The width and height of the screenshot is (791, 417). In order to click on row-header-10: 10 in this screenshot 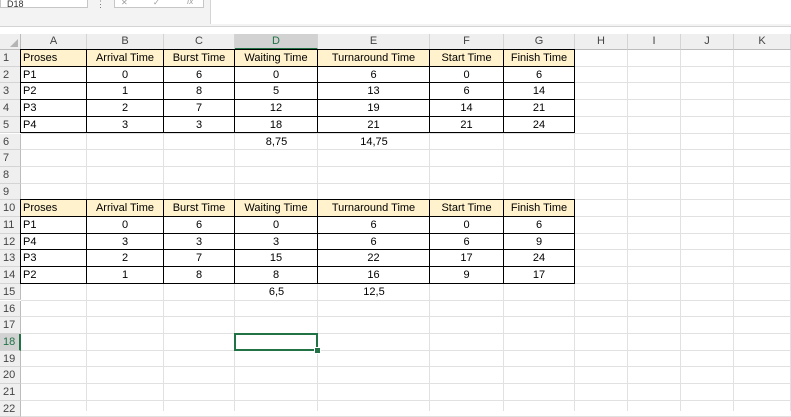, I will do `click(10, 208)`.